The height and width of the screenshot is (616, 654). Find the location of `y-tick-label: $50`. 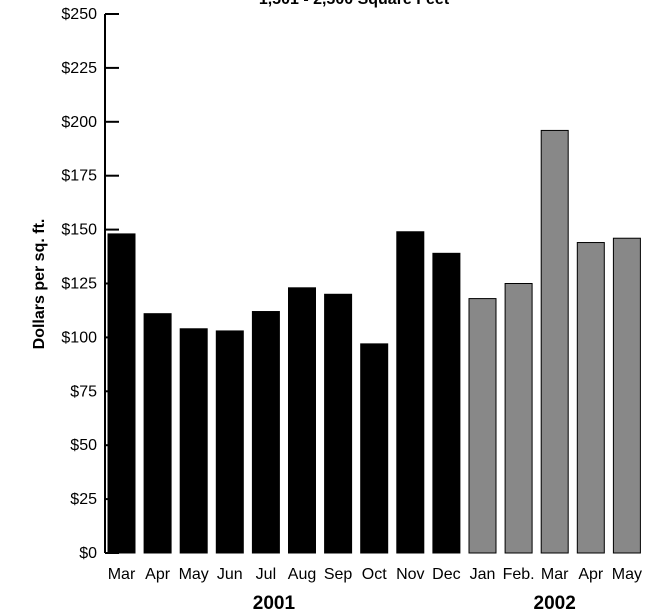

y-tick-label: $50 is located at coordinates (83, 445).